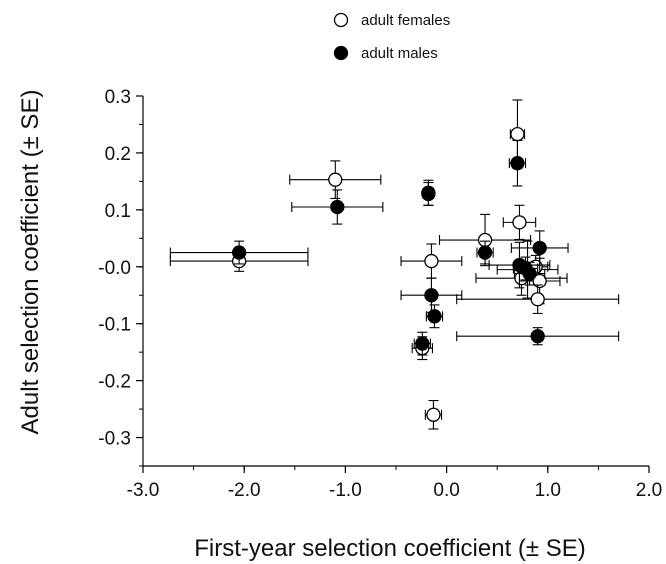 Image resolution: width=666 pixels, height=564 pixels. Describe the element at coordinates (345, 490) in the screenshot. I see `x-tick-label: -1.0` at that location.